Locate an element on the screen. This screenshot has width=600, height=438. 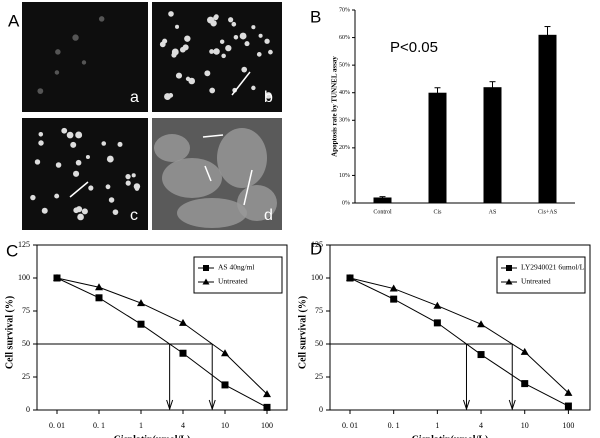
x-tick-label: Cis is located at coordinates (437, 212).